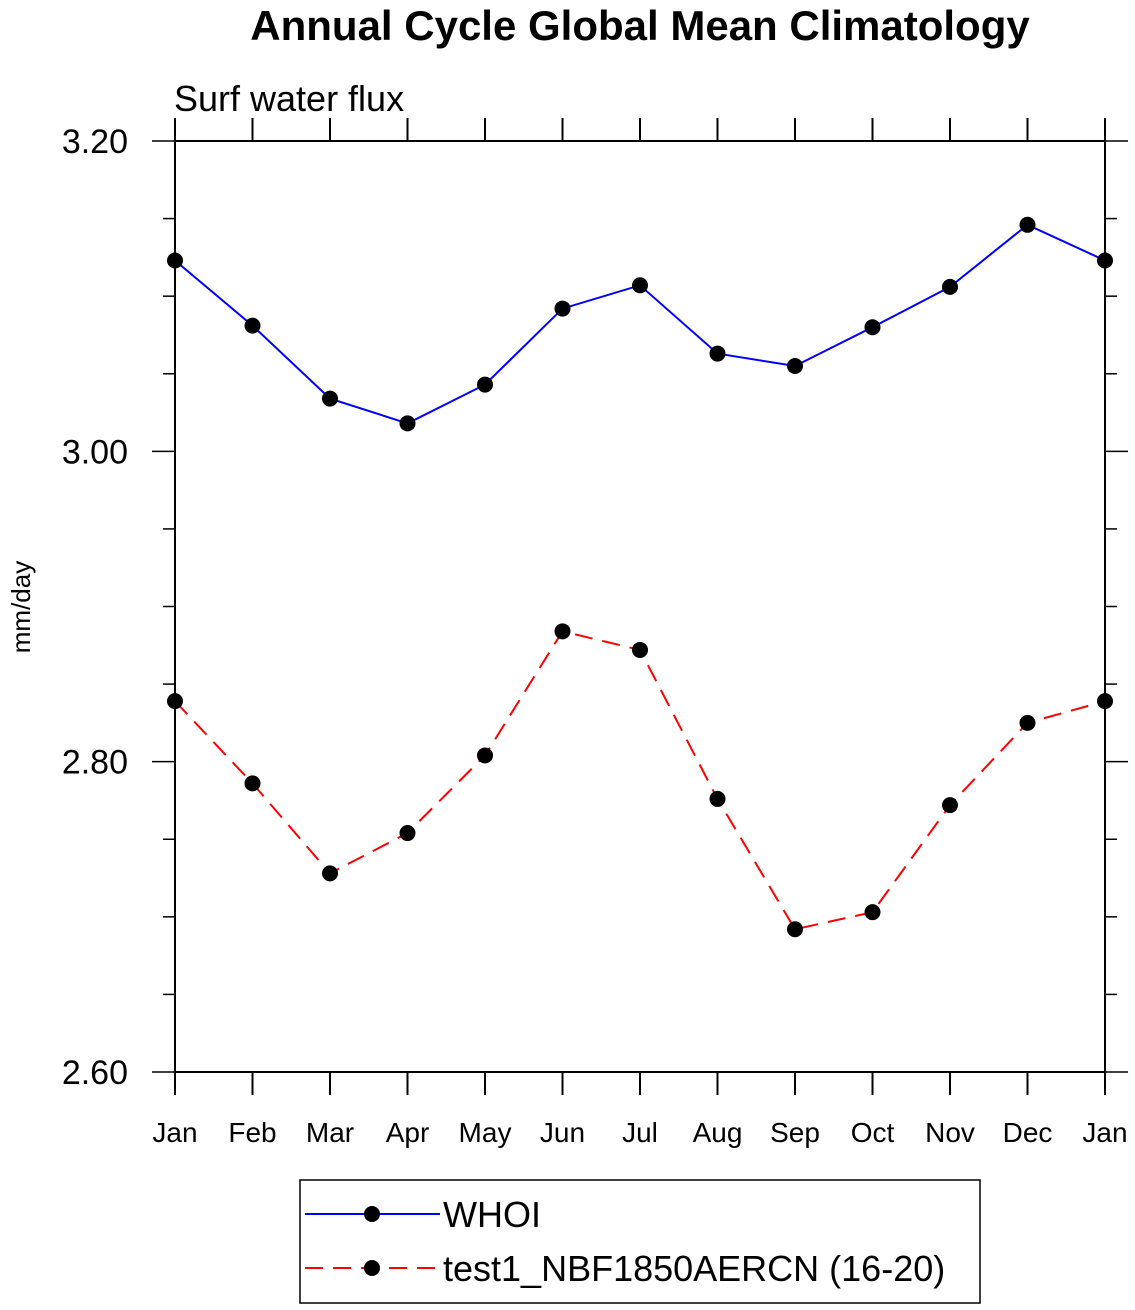 This screenshot has height=1310, width=1135. What do you see at coordinates (408, 1132) in the screenshot?
I see `x-tick-label: Apr` at bounding box center [408, 1132].